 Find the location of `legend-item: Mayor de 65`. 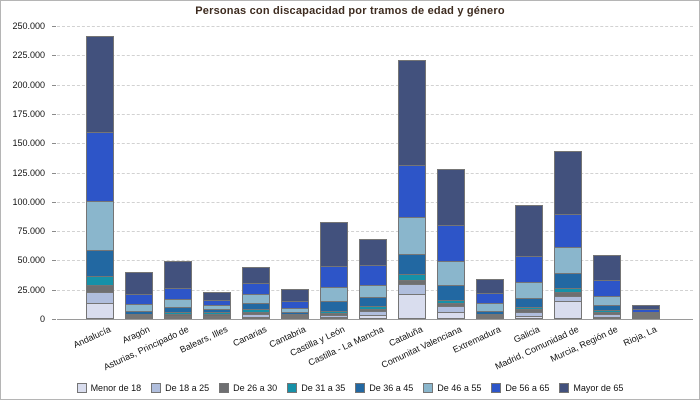

legend-item: Mayor de 65 is located at coordinates (591, 388).